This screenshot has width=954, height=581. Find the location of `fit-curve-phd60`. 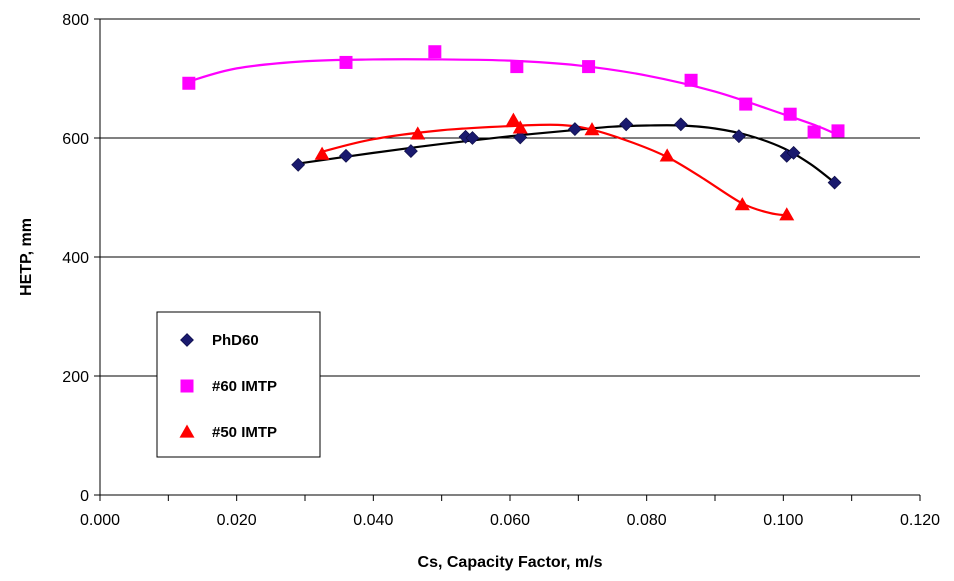

fit-curve-phd60 is located at coordinates (567, 154).